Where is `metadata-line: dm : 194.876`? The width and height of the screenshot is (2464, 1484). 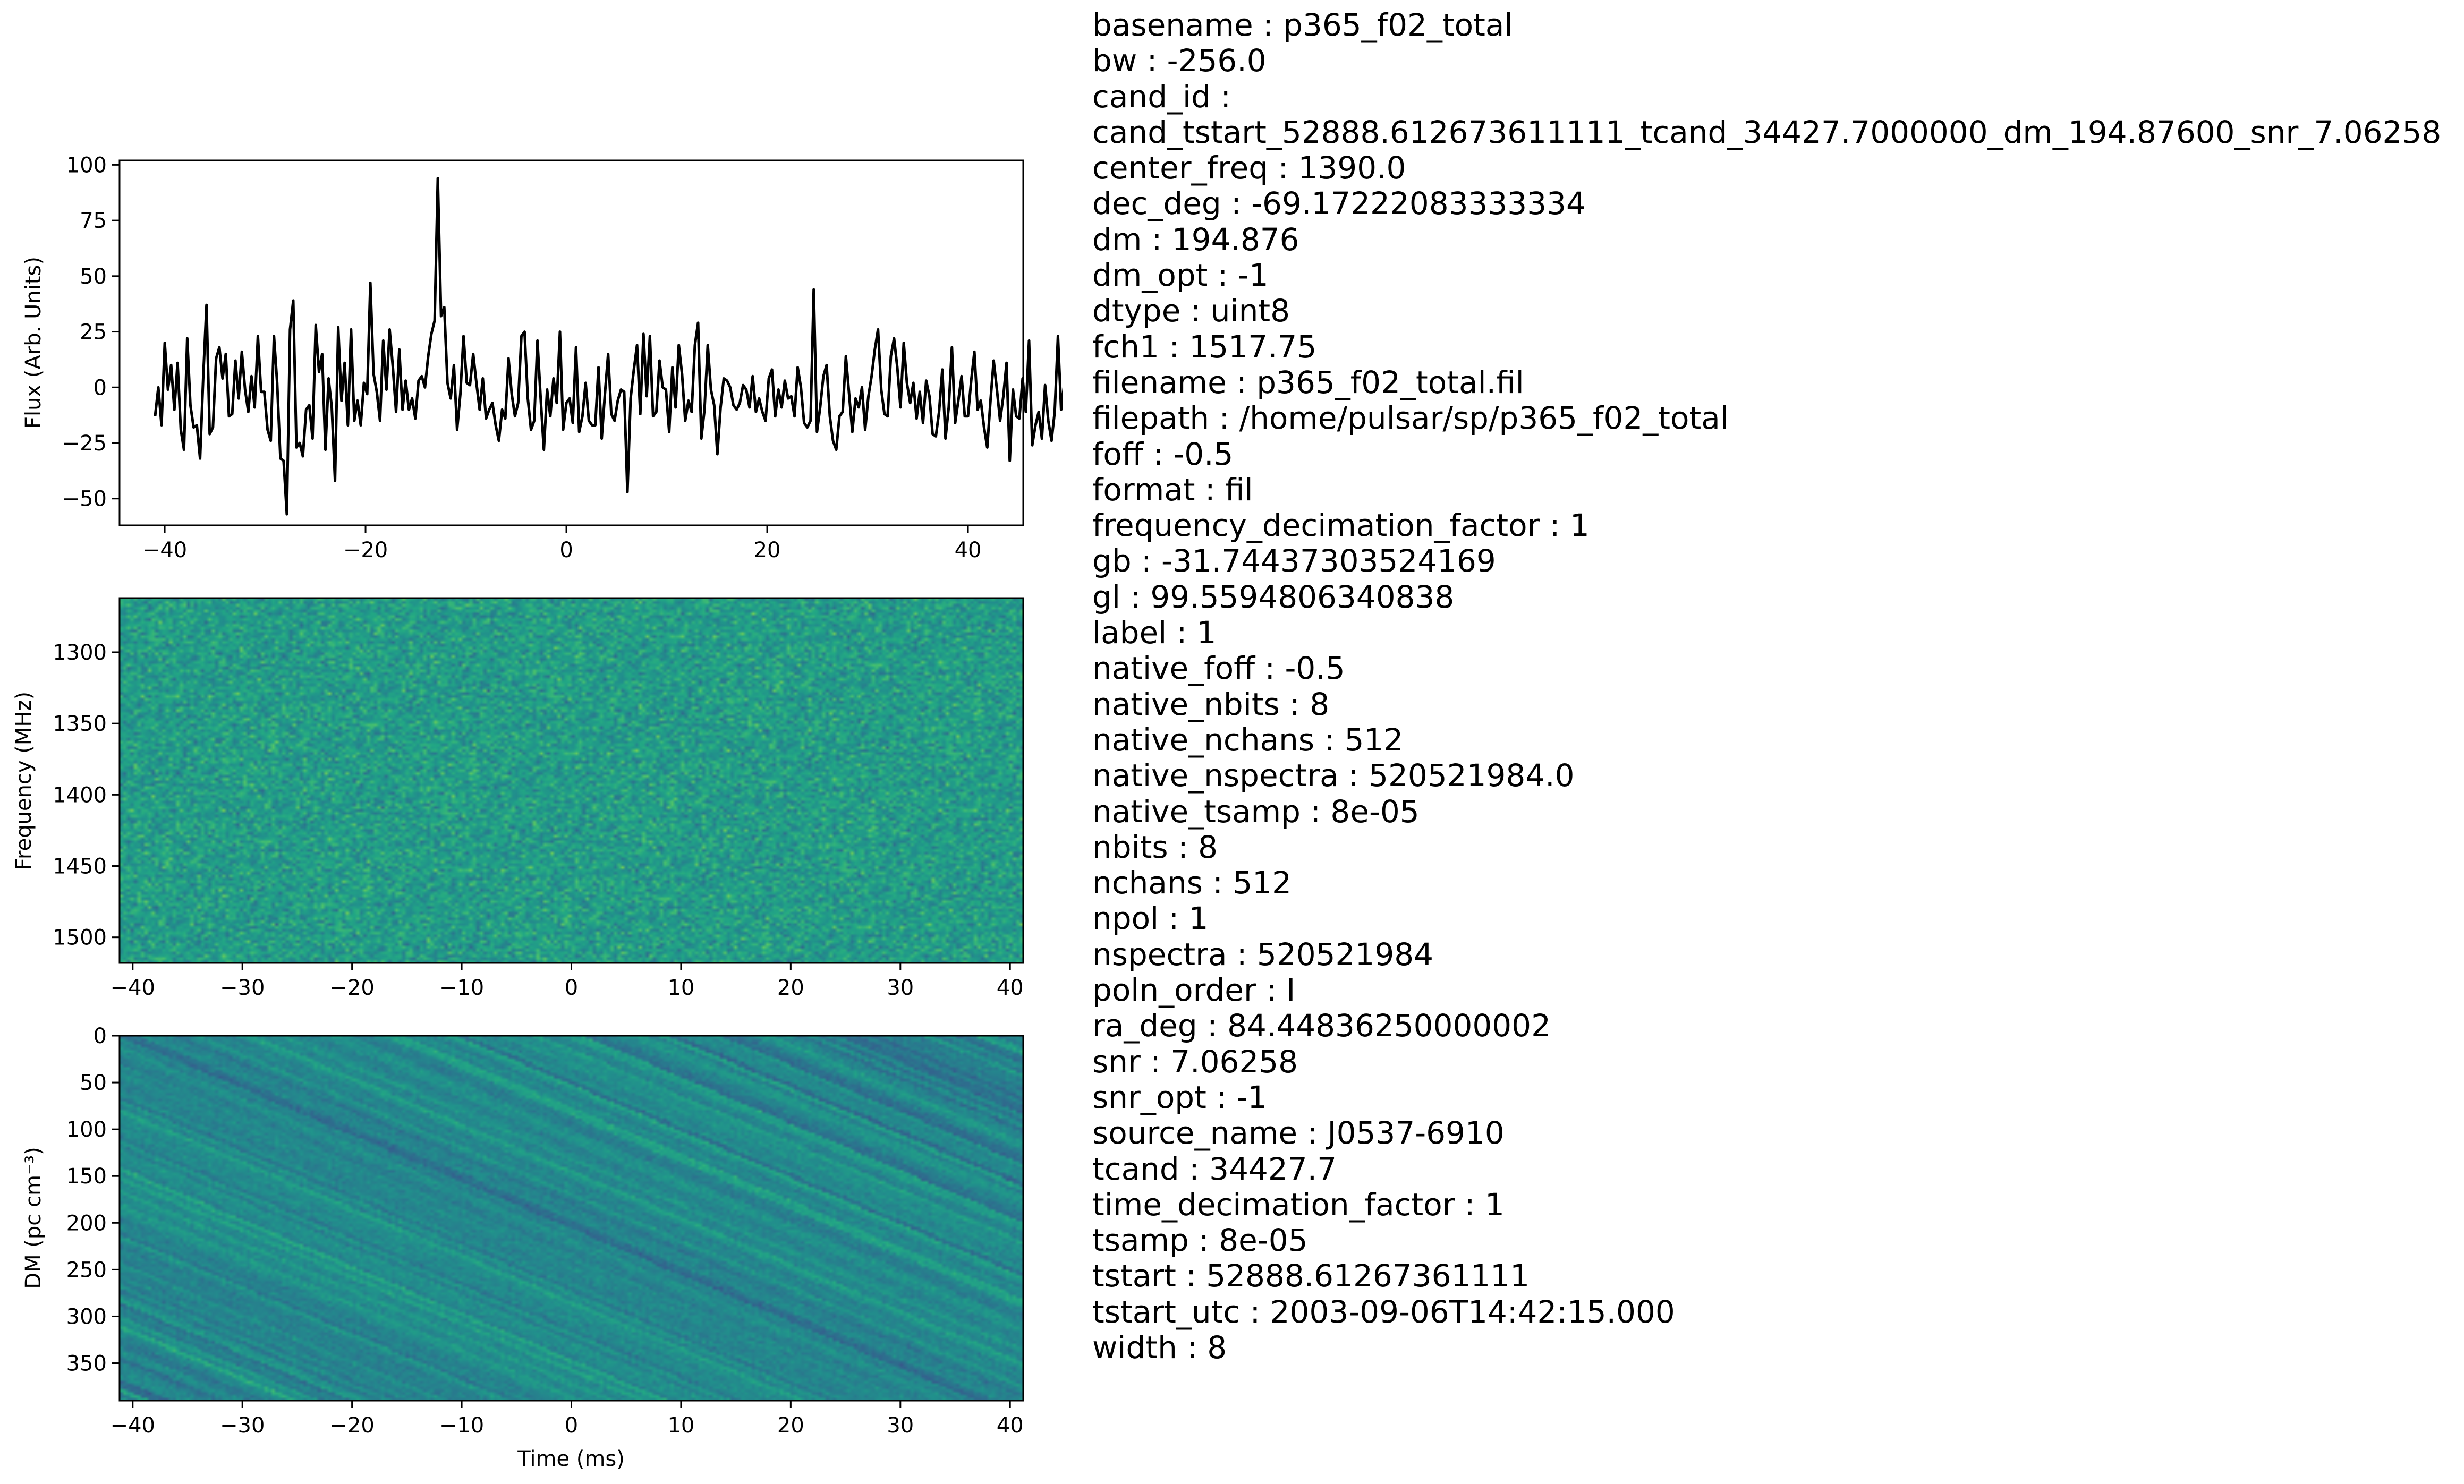 metadata-line: dm : 194.876 is located at coordinates (1195, 239).